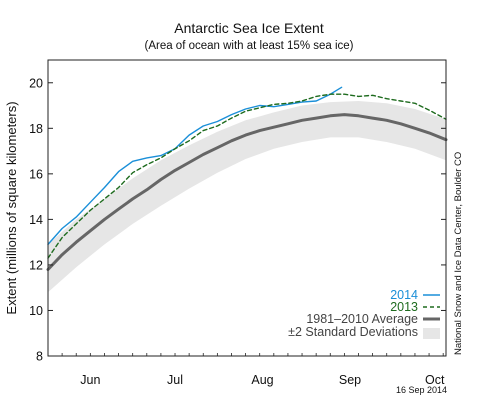 Image resolution: width=500 pixels, height=400 pixels. Describe the element at coordinates (39, 357) in the screenshot. I see `y-tick-label: 8` at that location.